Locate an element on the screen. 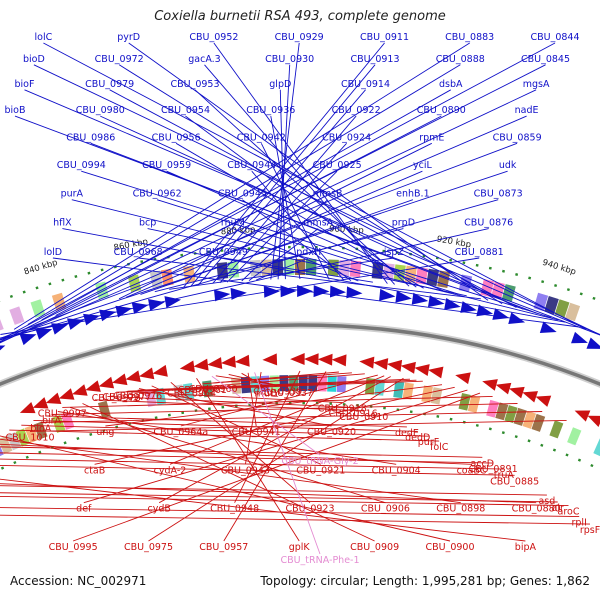 The height and width of the screenshot is (600, 600). plus-gene-label: lolC is located at coordinates (44, 37).